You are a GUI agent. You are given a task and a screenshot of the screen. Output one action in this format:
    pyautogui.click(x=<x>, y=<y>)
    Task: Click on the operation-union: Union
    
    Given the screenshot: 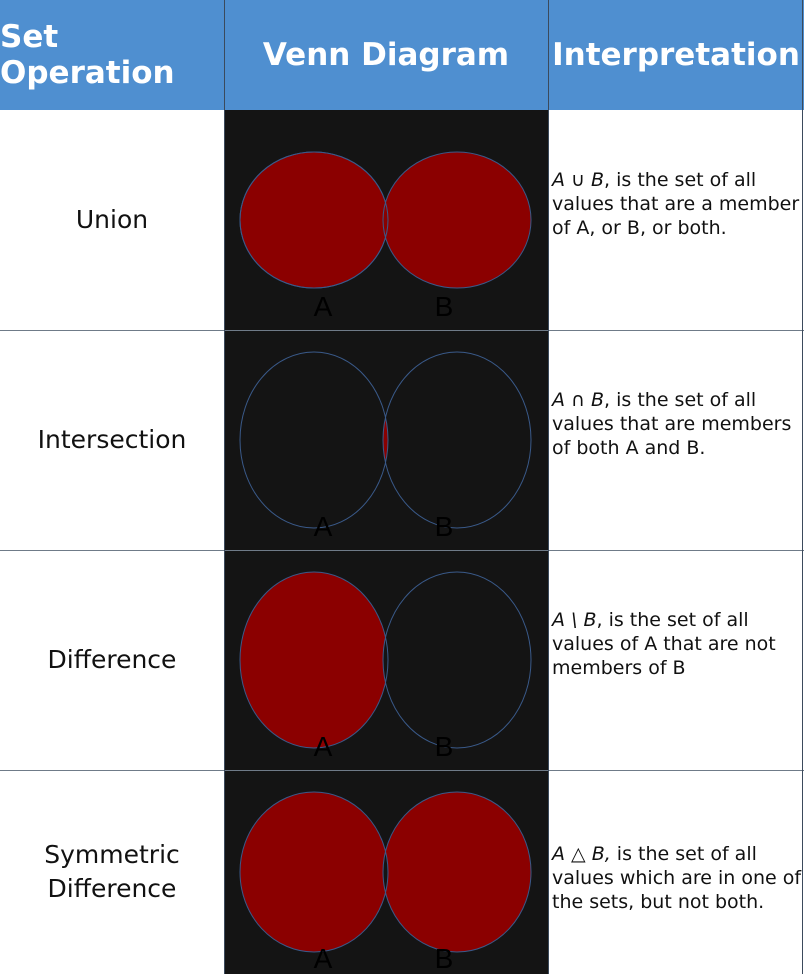 What is the action you would take?
    pyautogui.click(x=112, y=219)
    